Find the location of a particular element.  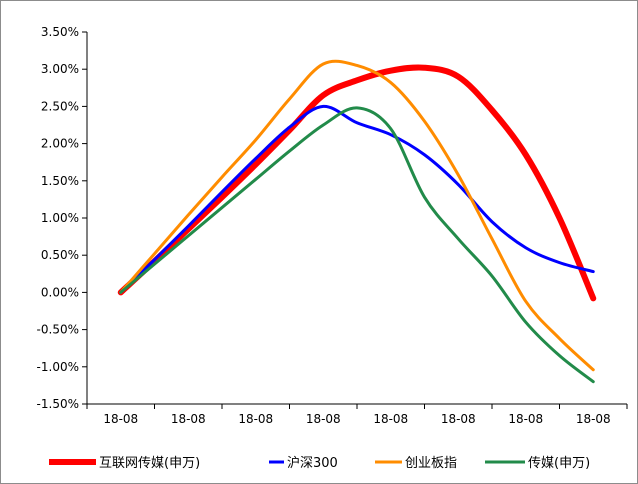

legend-label-3: 创业板指 is located at coordinates (431, 463).